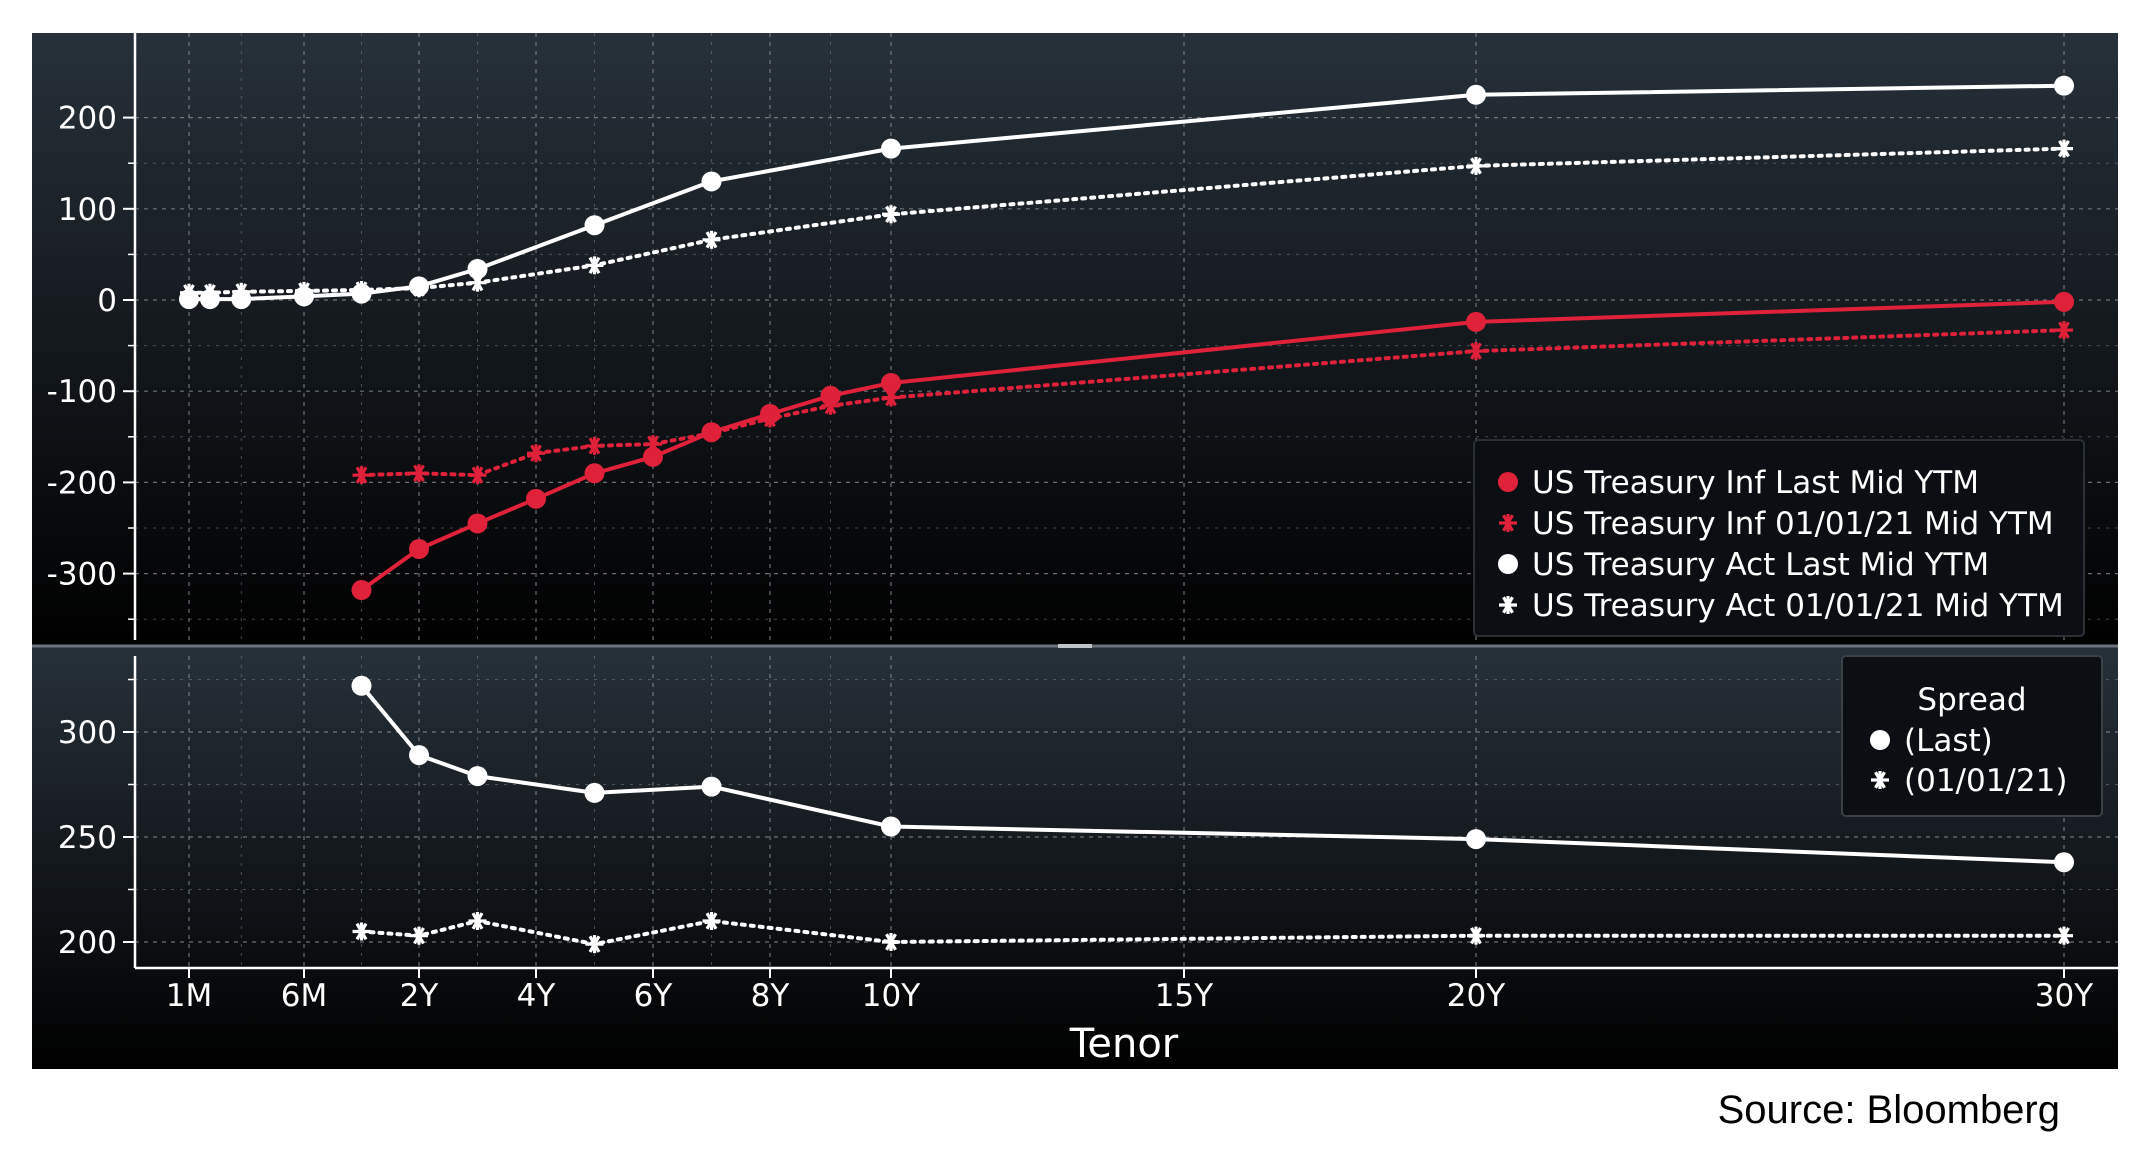 Image resolution: width=2134 pixels, height=1154 pixels. I want to click on legend-item: (01/01/21), so click(1969, 781).